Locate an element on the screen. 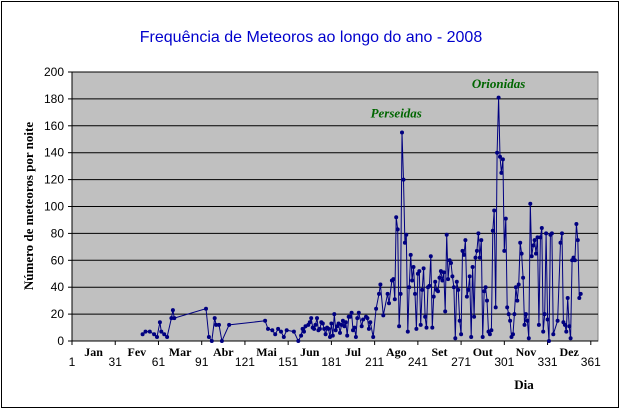 The image size is (622, 411). y-tick-label: 160 is located at coordinates (54, 126).